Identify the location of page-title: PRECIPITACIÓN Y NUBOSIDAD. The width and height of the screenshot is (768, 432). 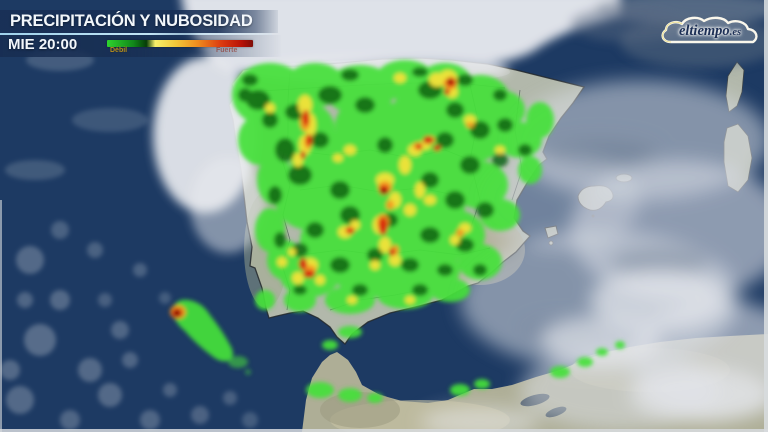
(131, 21).